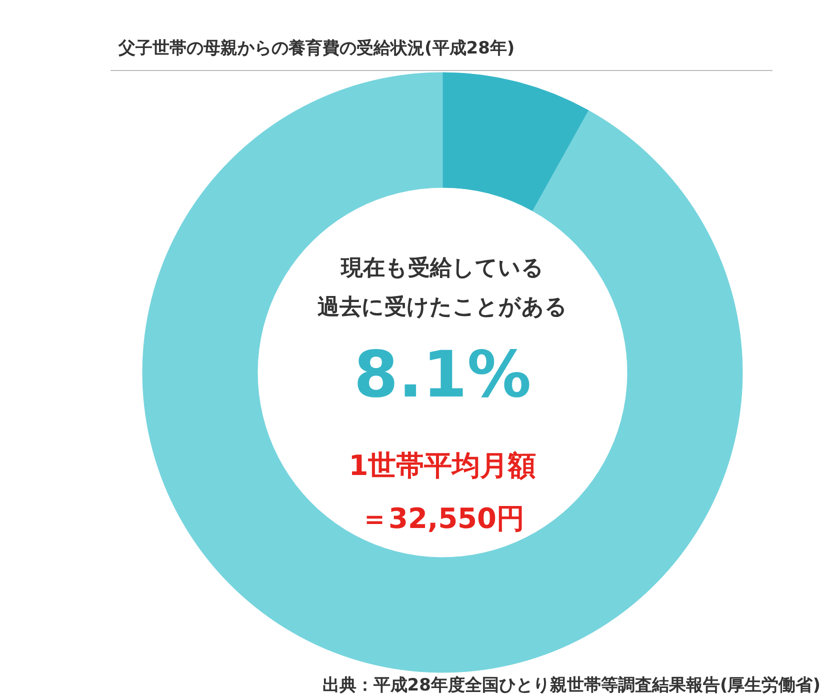  What do you see at coordinates (443, 307) in the screenshot?
I see `text: 過去に受けたことがある` at bounding box center [443, 307].